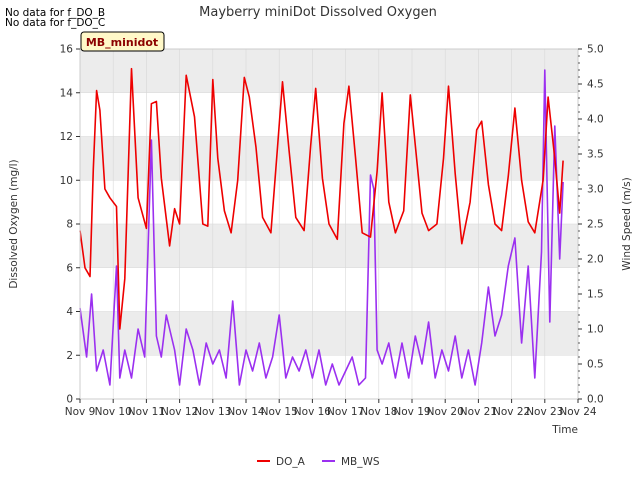  Describe the element at coordinates (511, 412) in the screenshot. I see `x-tick-label: Nov 22` at that location.